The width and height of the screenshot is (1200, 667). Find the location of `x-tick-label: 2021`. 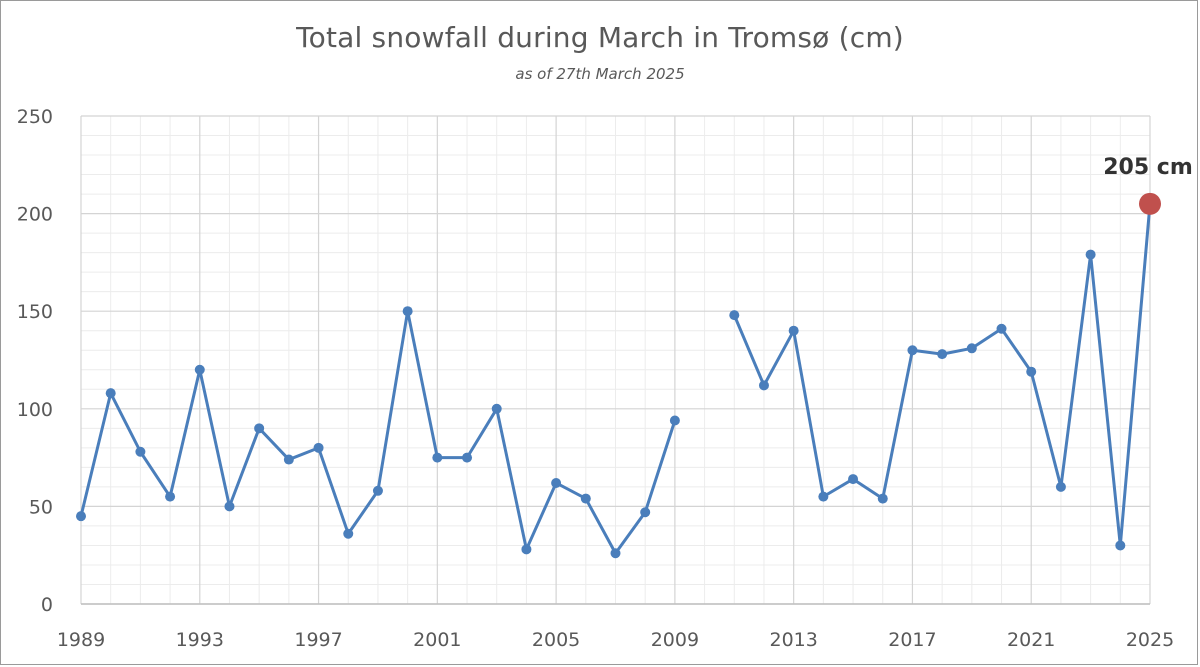

x-tick-label: 2021 is located at coordinates (1031, 640).